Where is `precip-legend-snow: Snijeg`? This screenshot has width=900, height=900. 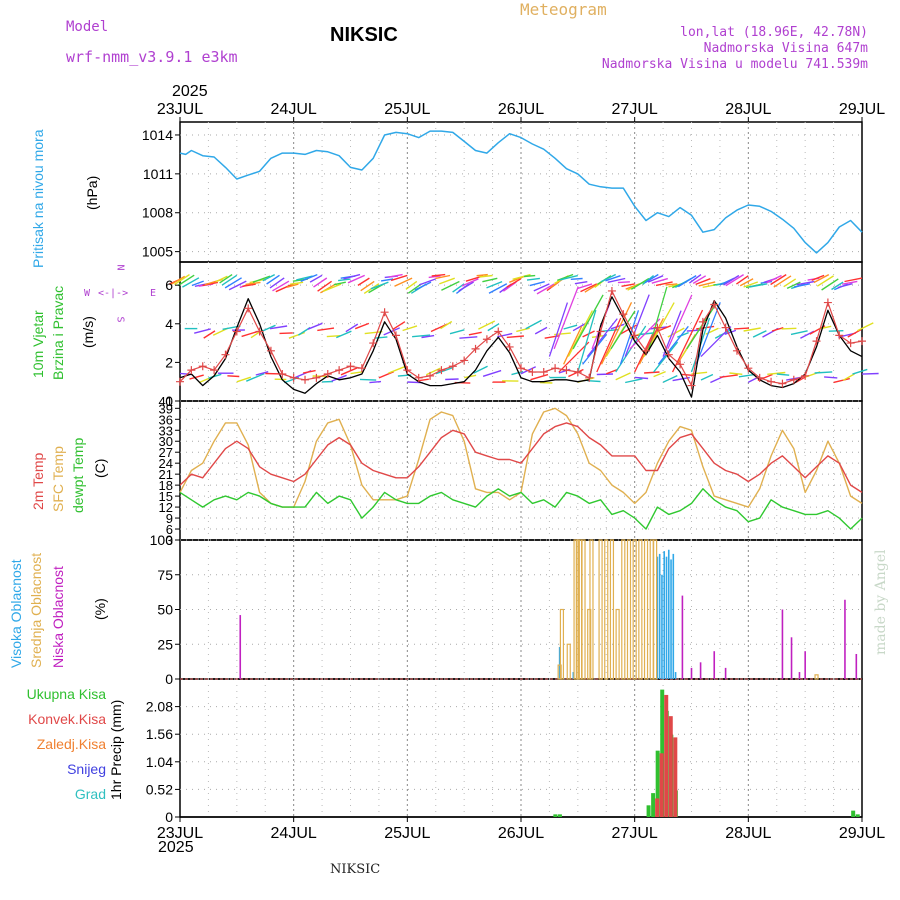 precip-legend-snow: Snijeg is located at coordinates (86, 769).